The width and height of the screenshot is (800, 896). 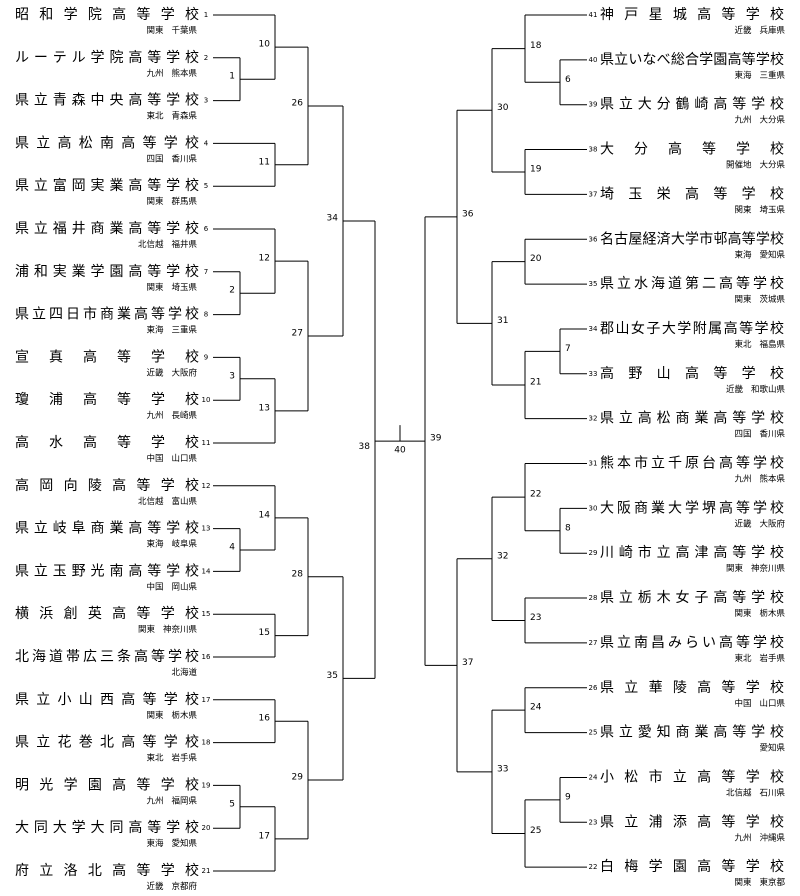 I want to click on team-name: 熊本市立千原台高等学校, so click(x=692, y=463).